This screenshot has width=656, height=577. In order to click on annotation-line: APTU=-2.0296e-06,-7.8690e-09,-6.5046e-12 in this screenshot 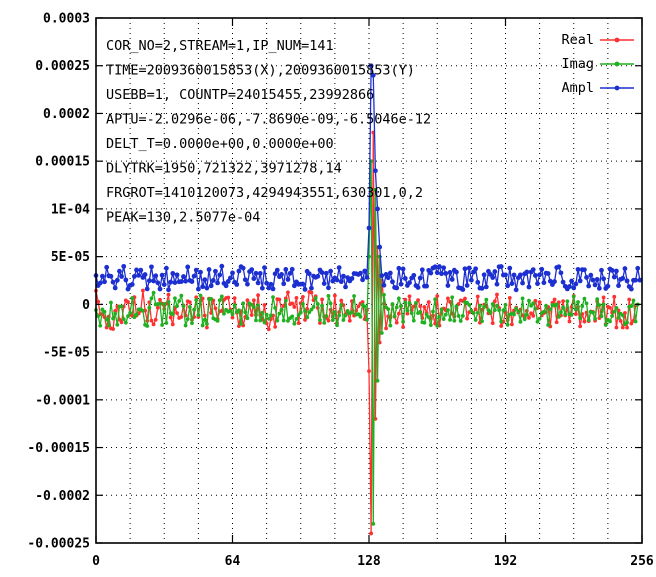, I will do `click(268, 120)`.